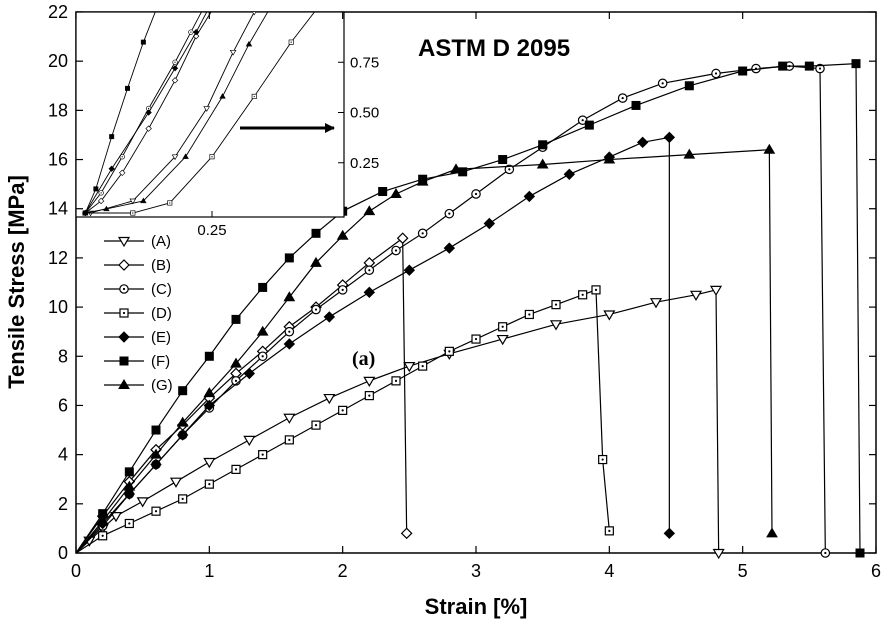 The height and width of the screenshot is (626, 886). I want to click on inset-series-b, so click(151, 108).